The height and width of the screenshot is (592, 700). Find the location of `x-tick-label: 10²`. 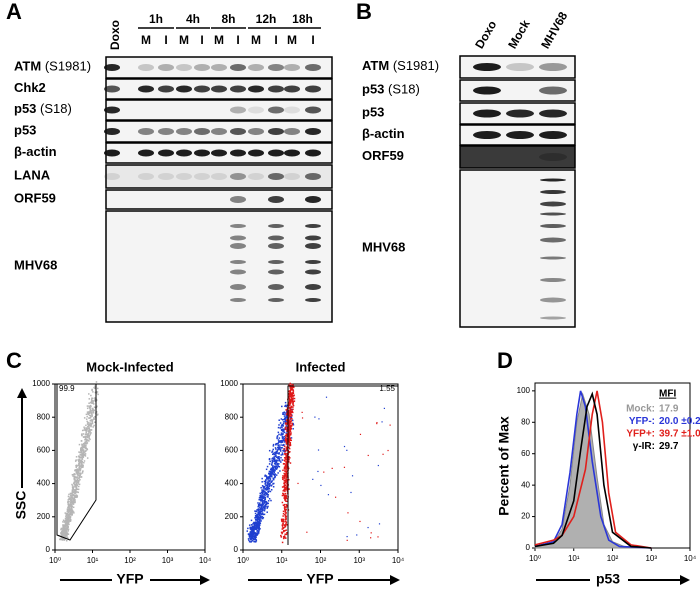

x-tick-label: 10² is located at coordinates (321, 560).